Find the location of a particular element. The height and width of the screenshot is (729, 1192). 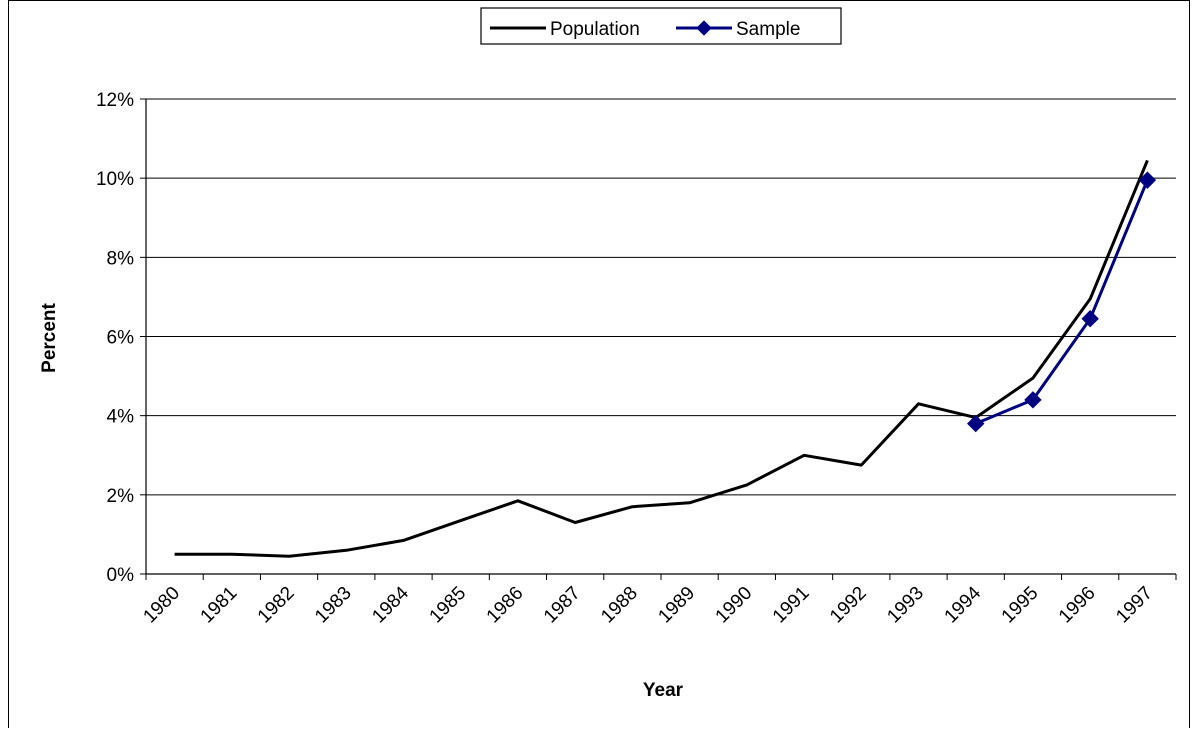

y-axis-title: Percent is located at coordinates (49, 337).